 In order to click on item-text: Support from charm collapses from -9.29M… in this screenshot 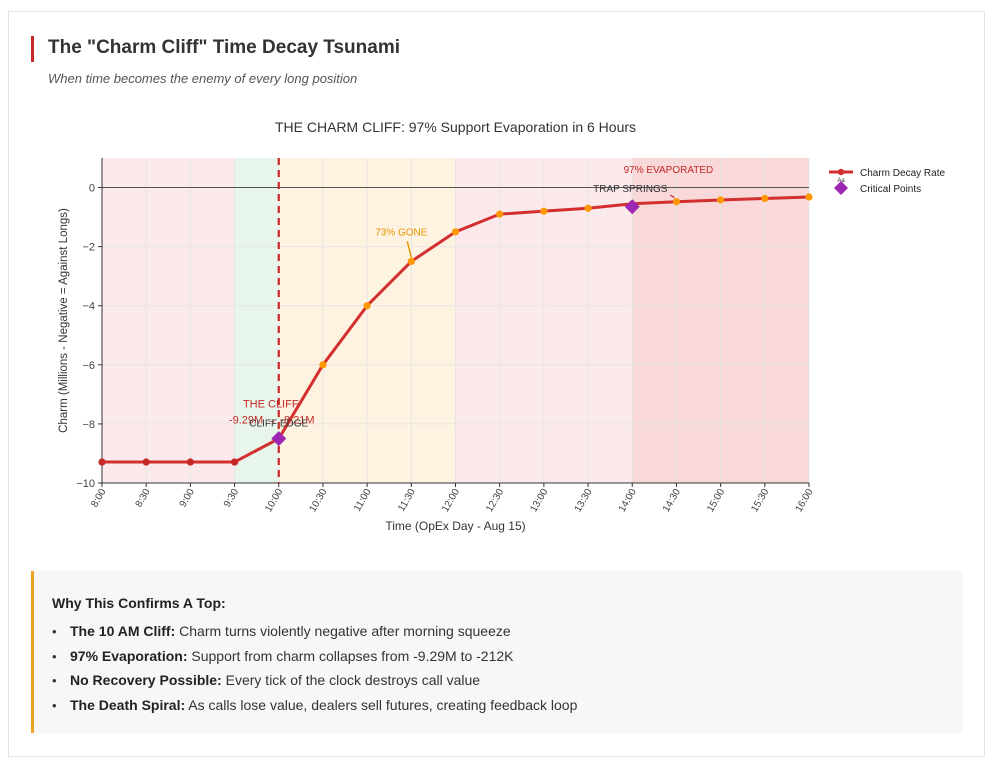, I will do `click(352, 655)`.